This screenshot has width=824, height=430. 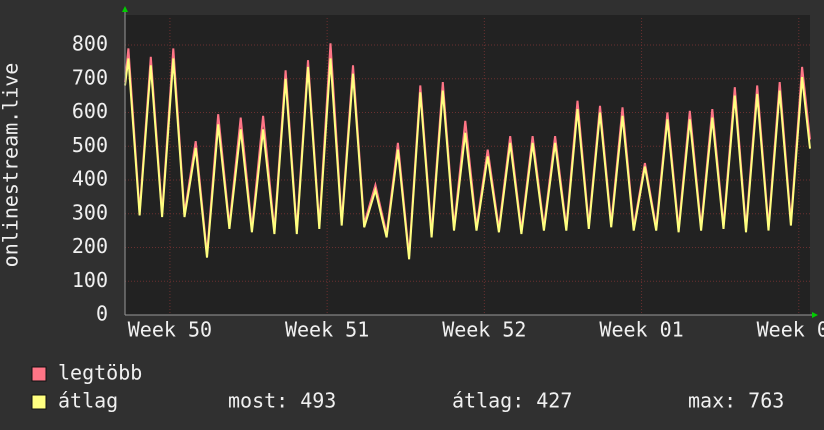 What do you see at coordinates (90, 145) in the screenshot?
I see `y-tick-label: 500` at bounding box center [90, 145].